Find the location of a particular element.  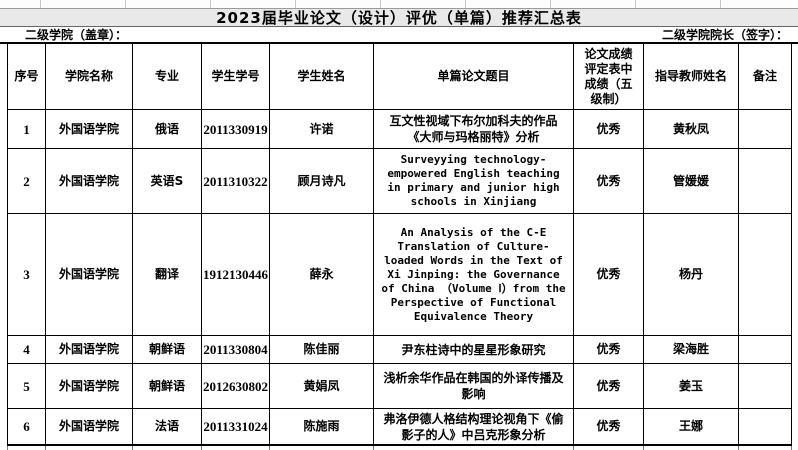

cell-college-row4: 外国语学院 is located at coordinates (89, 350).